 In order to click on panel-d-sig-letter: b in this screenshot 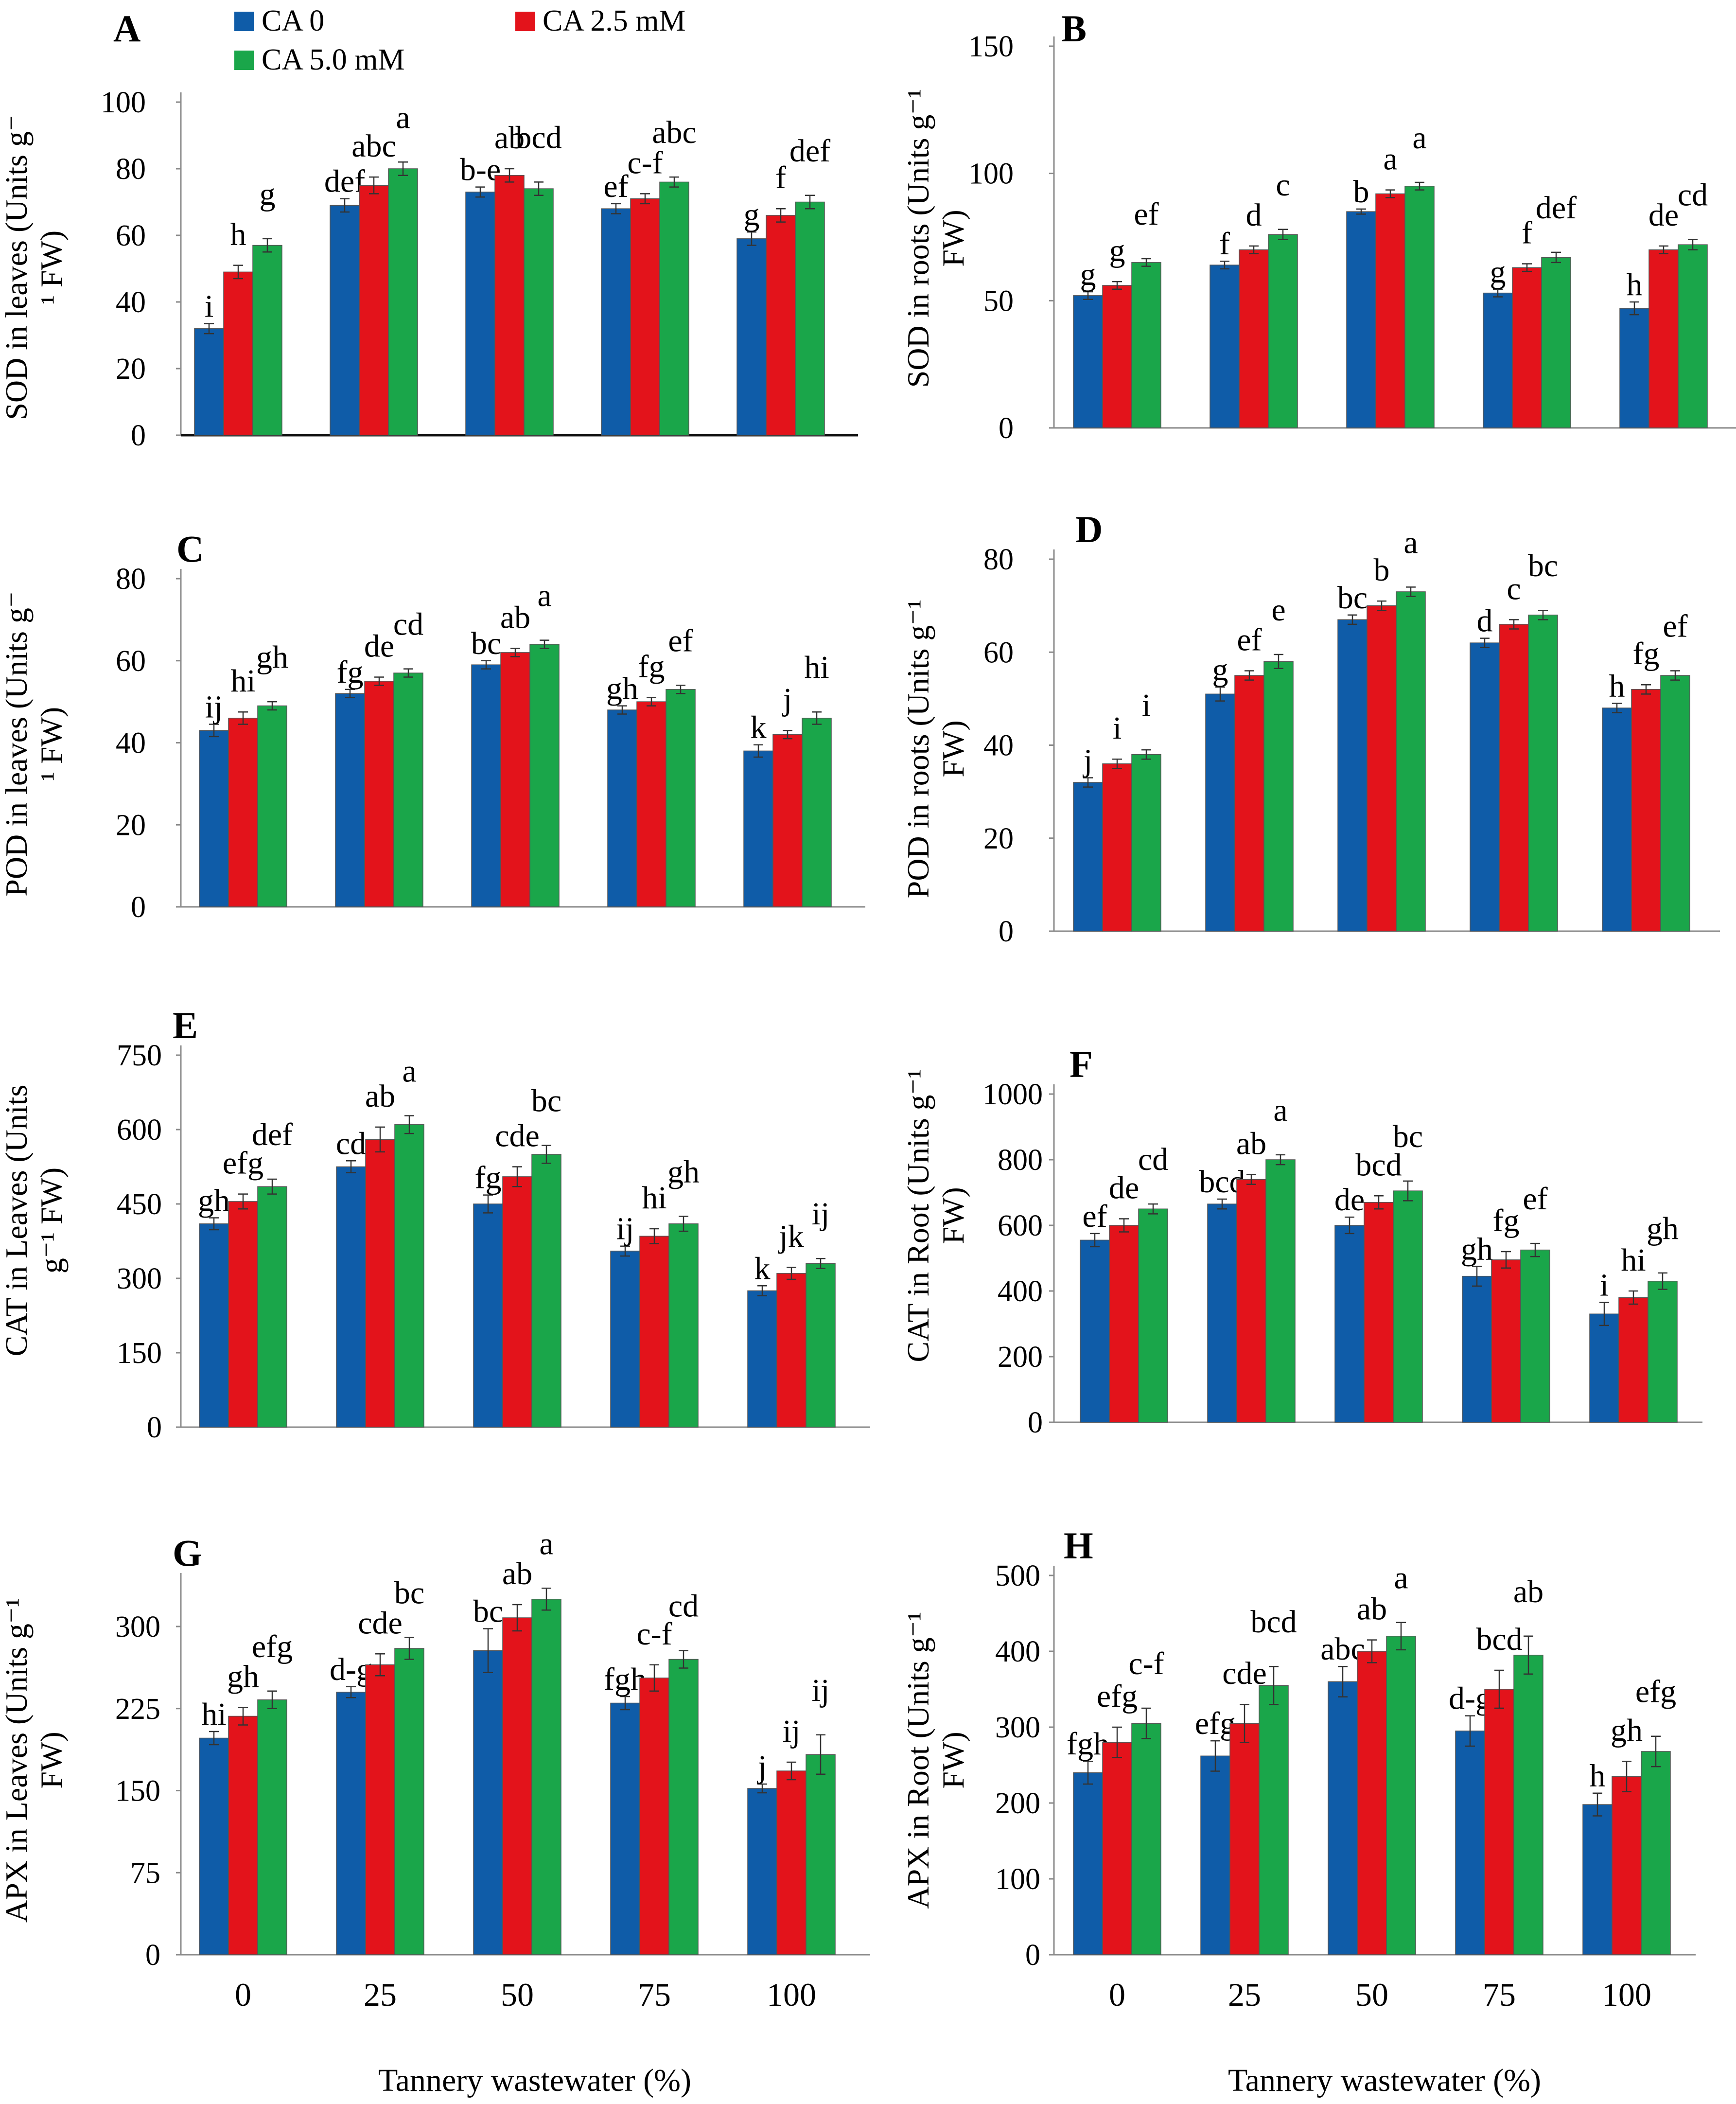, I will do `click(1382, 570)`.